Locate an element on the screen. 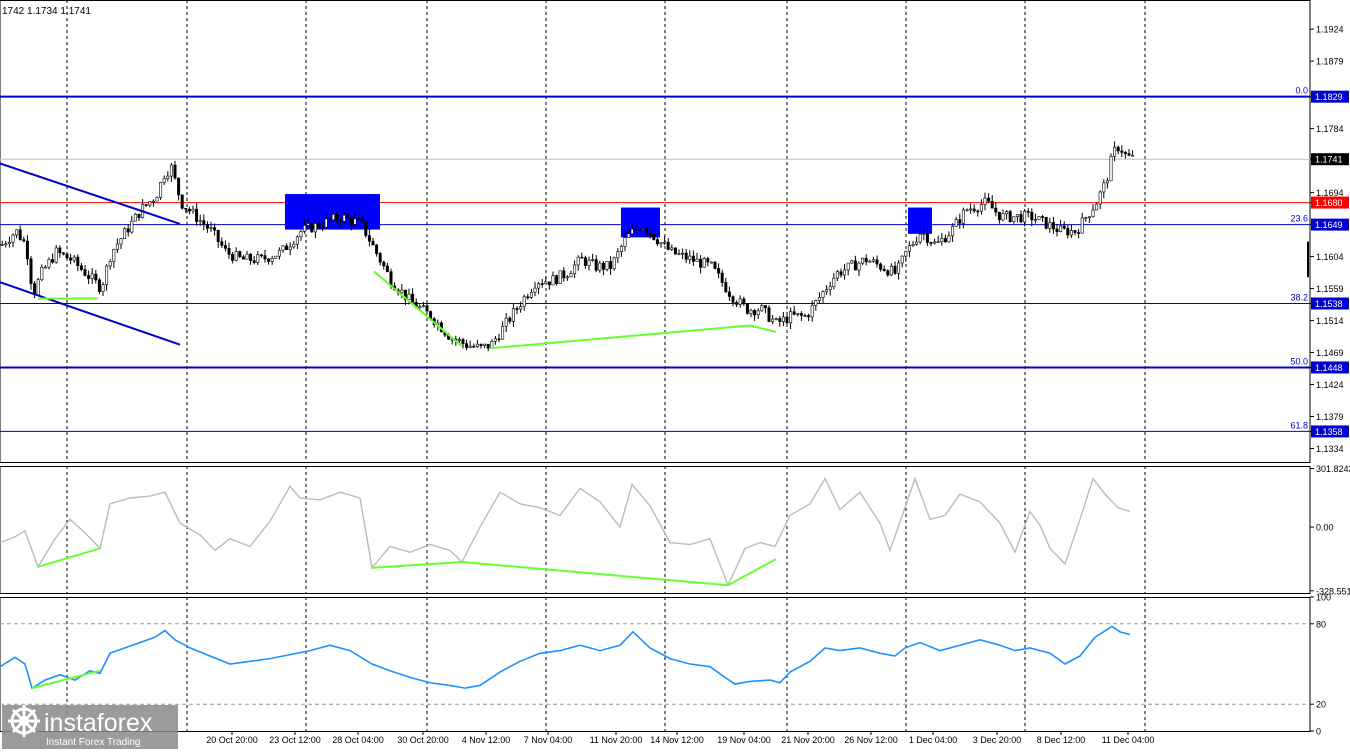 The image size is (1350, 755). resistance-price-label: 1.1680 is located at coordinates (1329, 203).